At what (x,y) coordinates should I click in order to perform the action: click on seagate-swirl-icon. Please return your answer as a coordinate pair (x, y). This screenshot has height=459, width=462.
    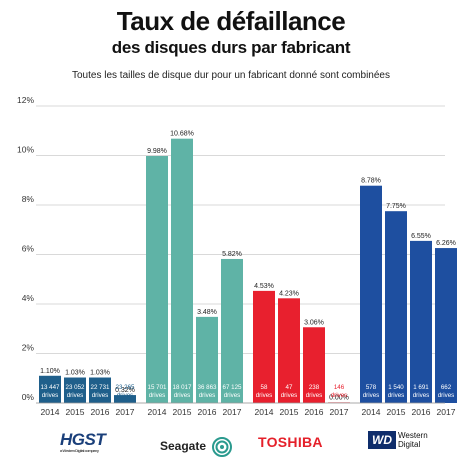
    Looking at the image, I should click on (222, 447).